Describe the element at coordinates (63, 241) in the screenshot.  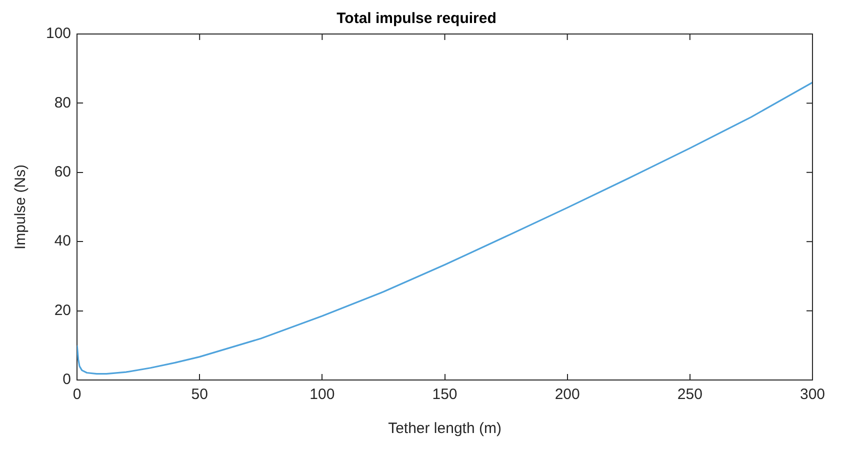
I see `y-tick-label: 40` at that location.